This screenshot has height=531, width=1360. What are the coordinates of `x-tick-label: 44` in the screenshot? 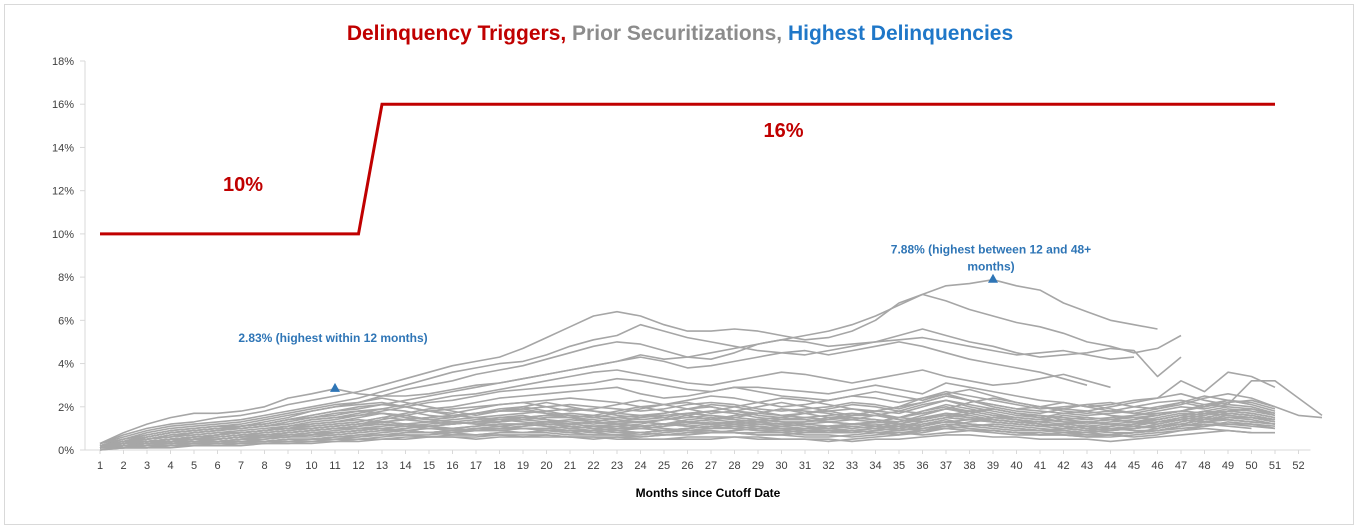 It's located at (1110, 466).